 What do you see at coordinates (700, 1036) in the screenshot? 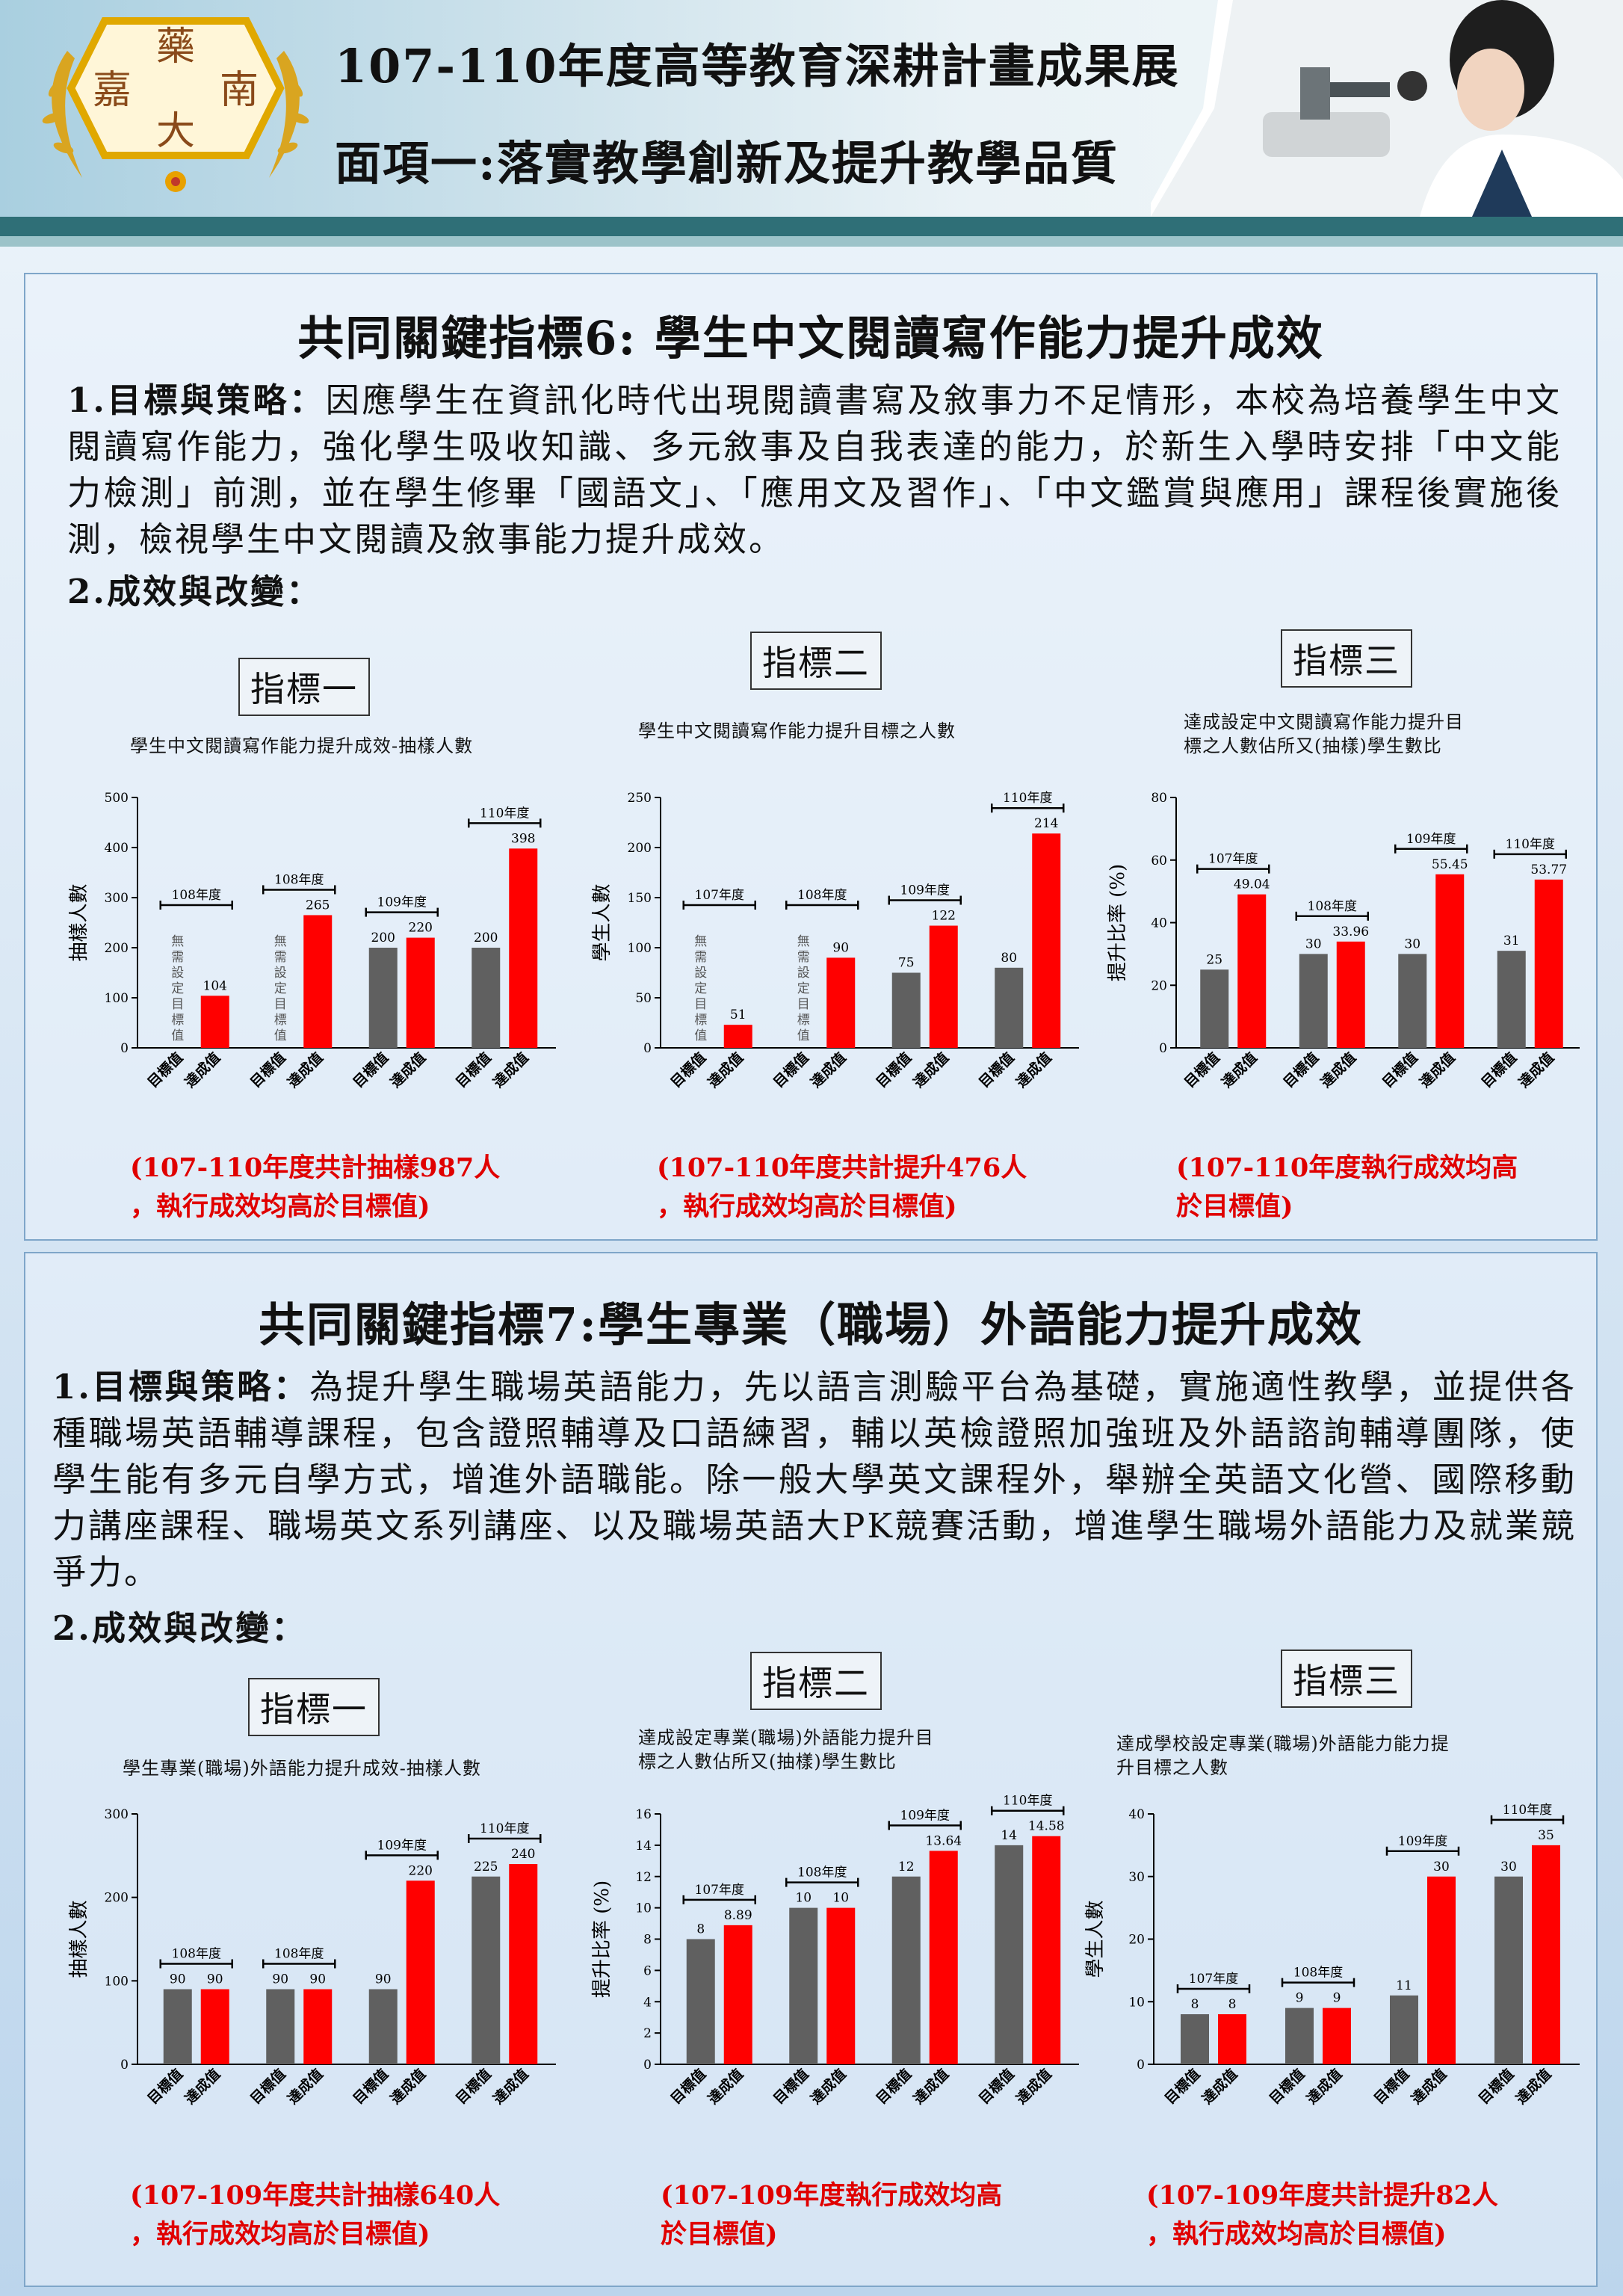
I see `target-note-char: 值` at bounding box center [700, 1036].